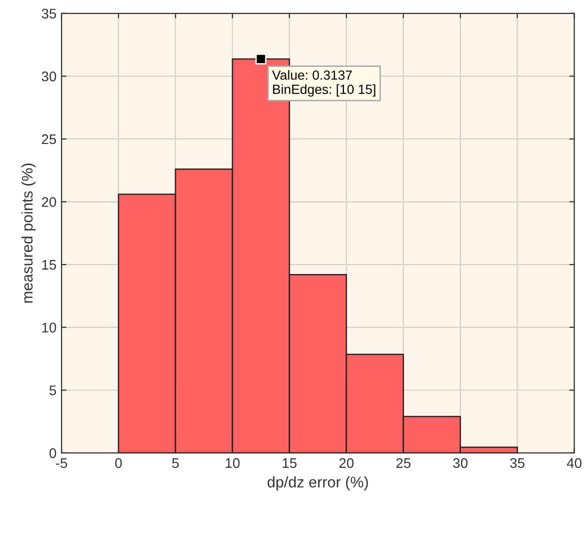 The height and width of the screenshot is (536, 586). I want to click on x-tick-label: 10, so click(233, 463).